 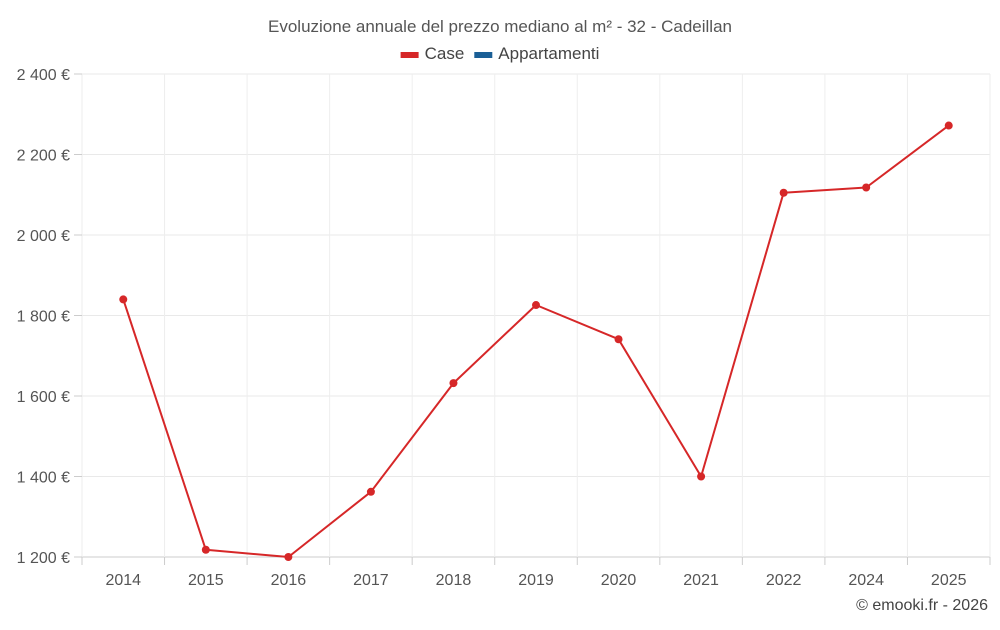 I want to click on legend: Case Appartamenti, so click(x=499, y=53).